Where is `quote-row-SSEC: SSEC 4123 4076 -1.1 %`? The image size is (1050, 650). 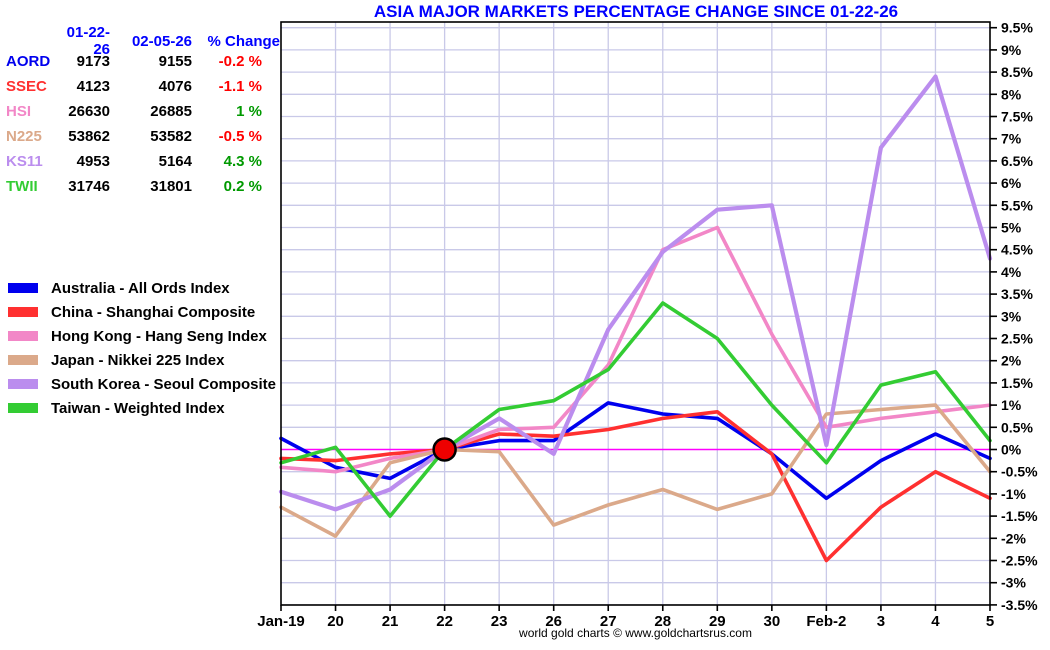
quote-row-SSEC: SSEC 4123 4076 -1.1 % is located at coordinates (143, 86).